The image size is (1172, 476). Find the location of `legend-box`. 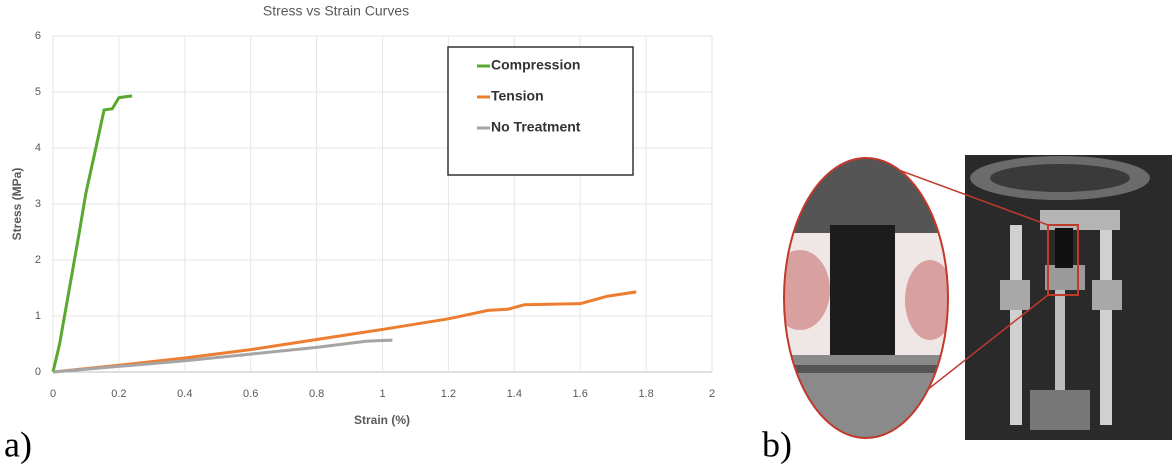

legend-box is located at coordinates (540, 111).